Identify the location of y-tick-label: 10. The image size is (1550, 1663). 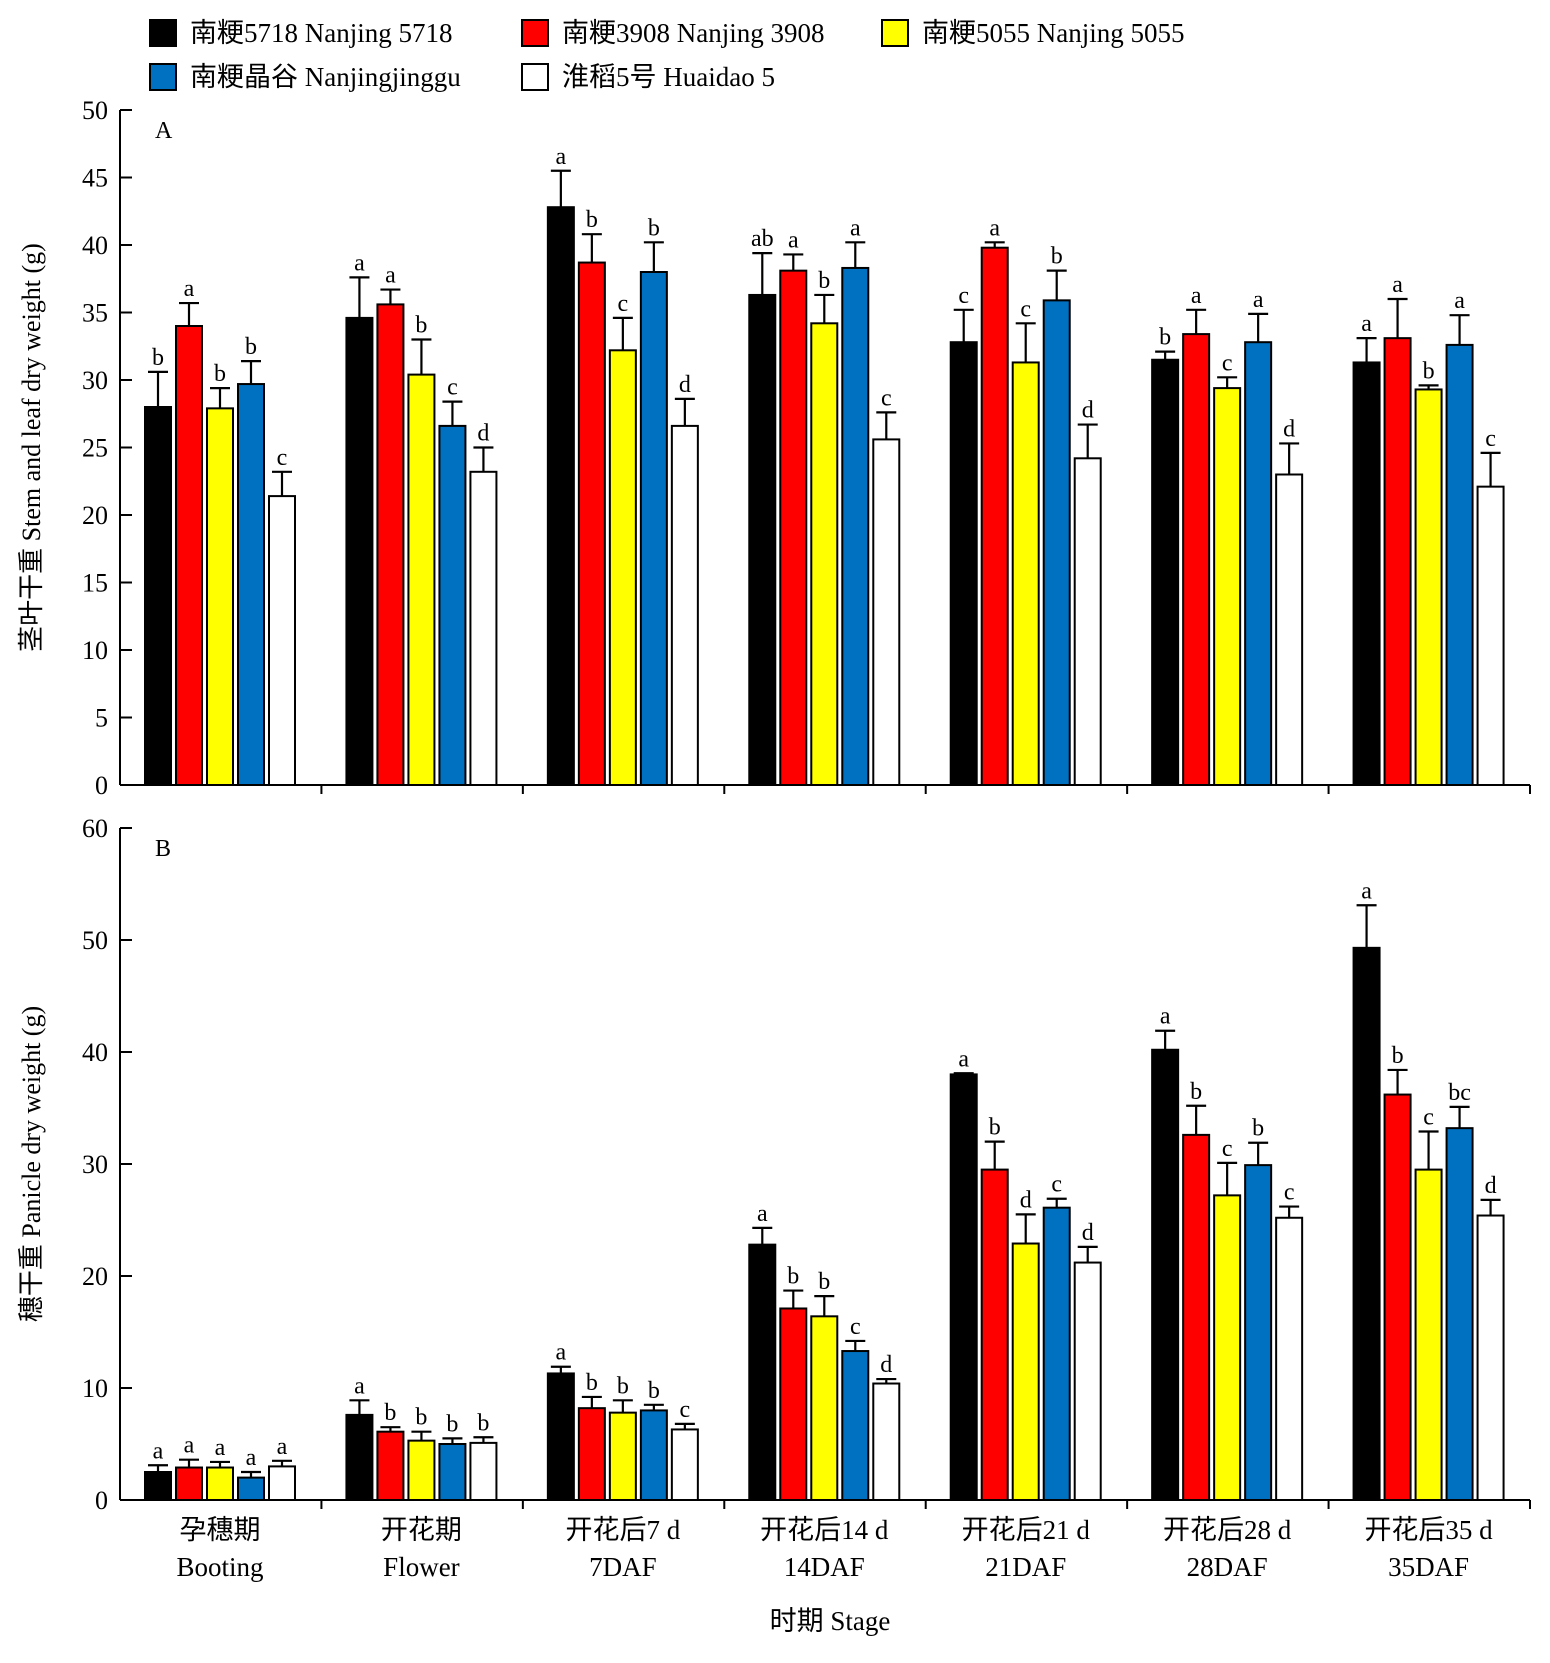
(95, 650).